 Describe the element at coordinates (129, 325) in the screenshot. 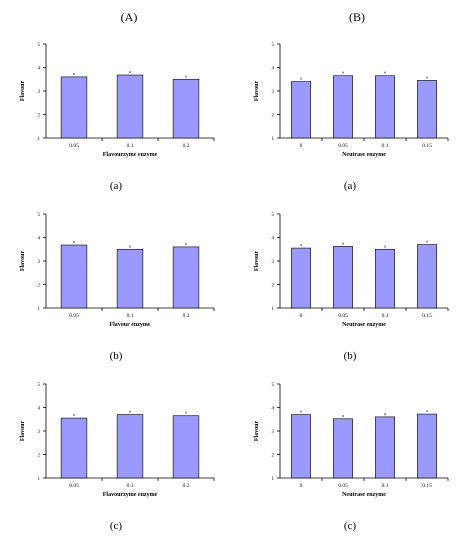

I see `x-axis-label: Flavour enzyme` at that location.